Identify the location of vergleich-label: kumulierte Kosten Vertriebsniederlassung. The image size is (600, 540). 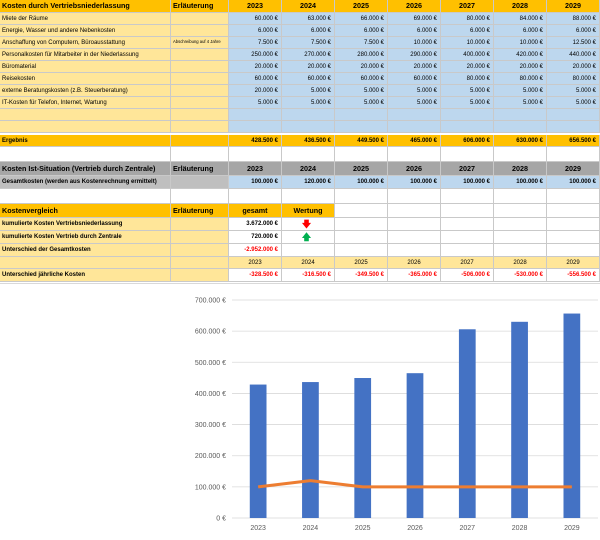
(85, 224).